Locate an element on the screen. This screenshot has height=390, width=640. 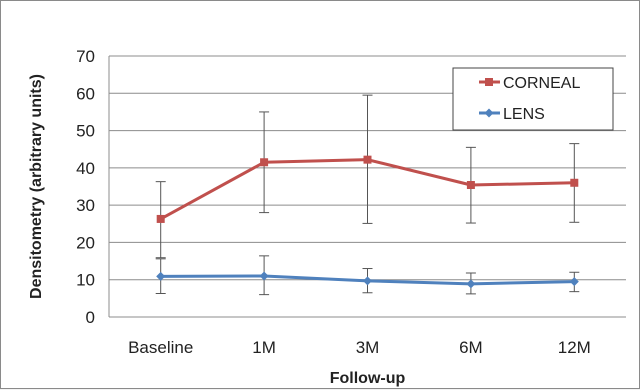
y-tick-label-60: 60 is located at coordinates (85, 93).